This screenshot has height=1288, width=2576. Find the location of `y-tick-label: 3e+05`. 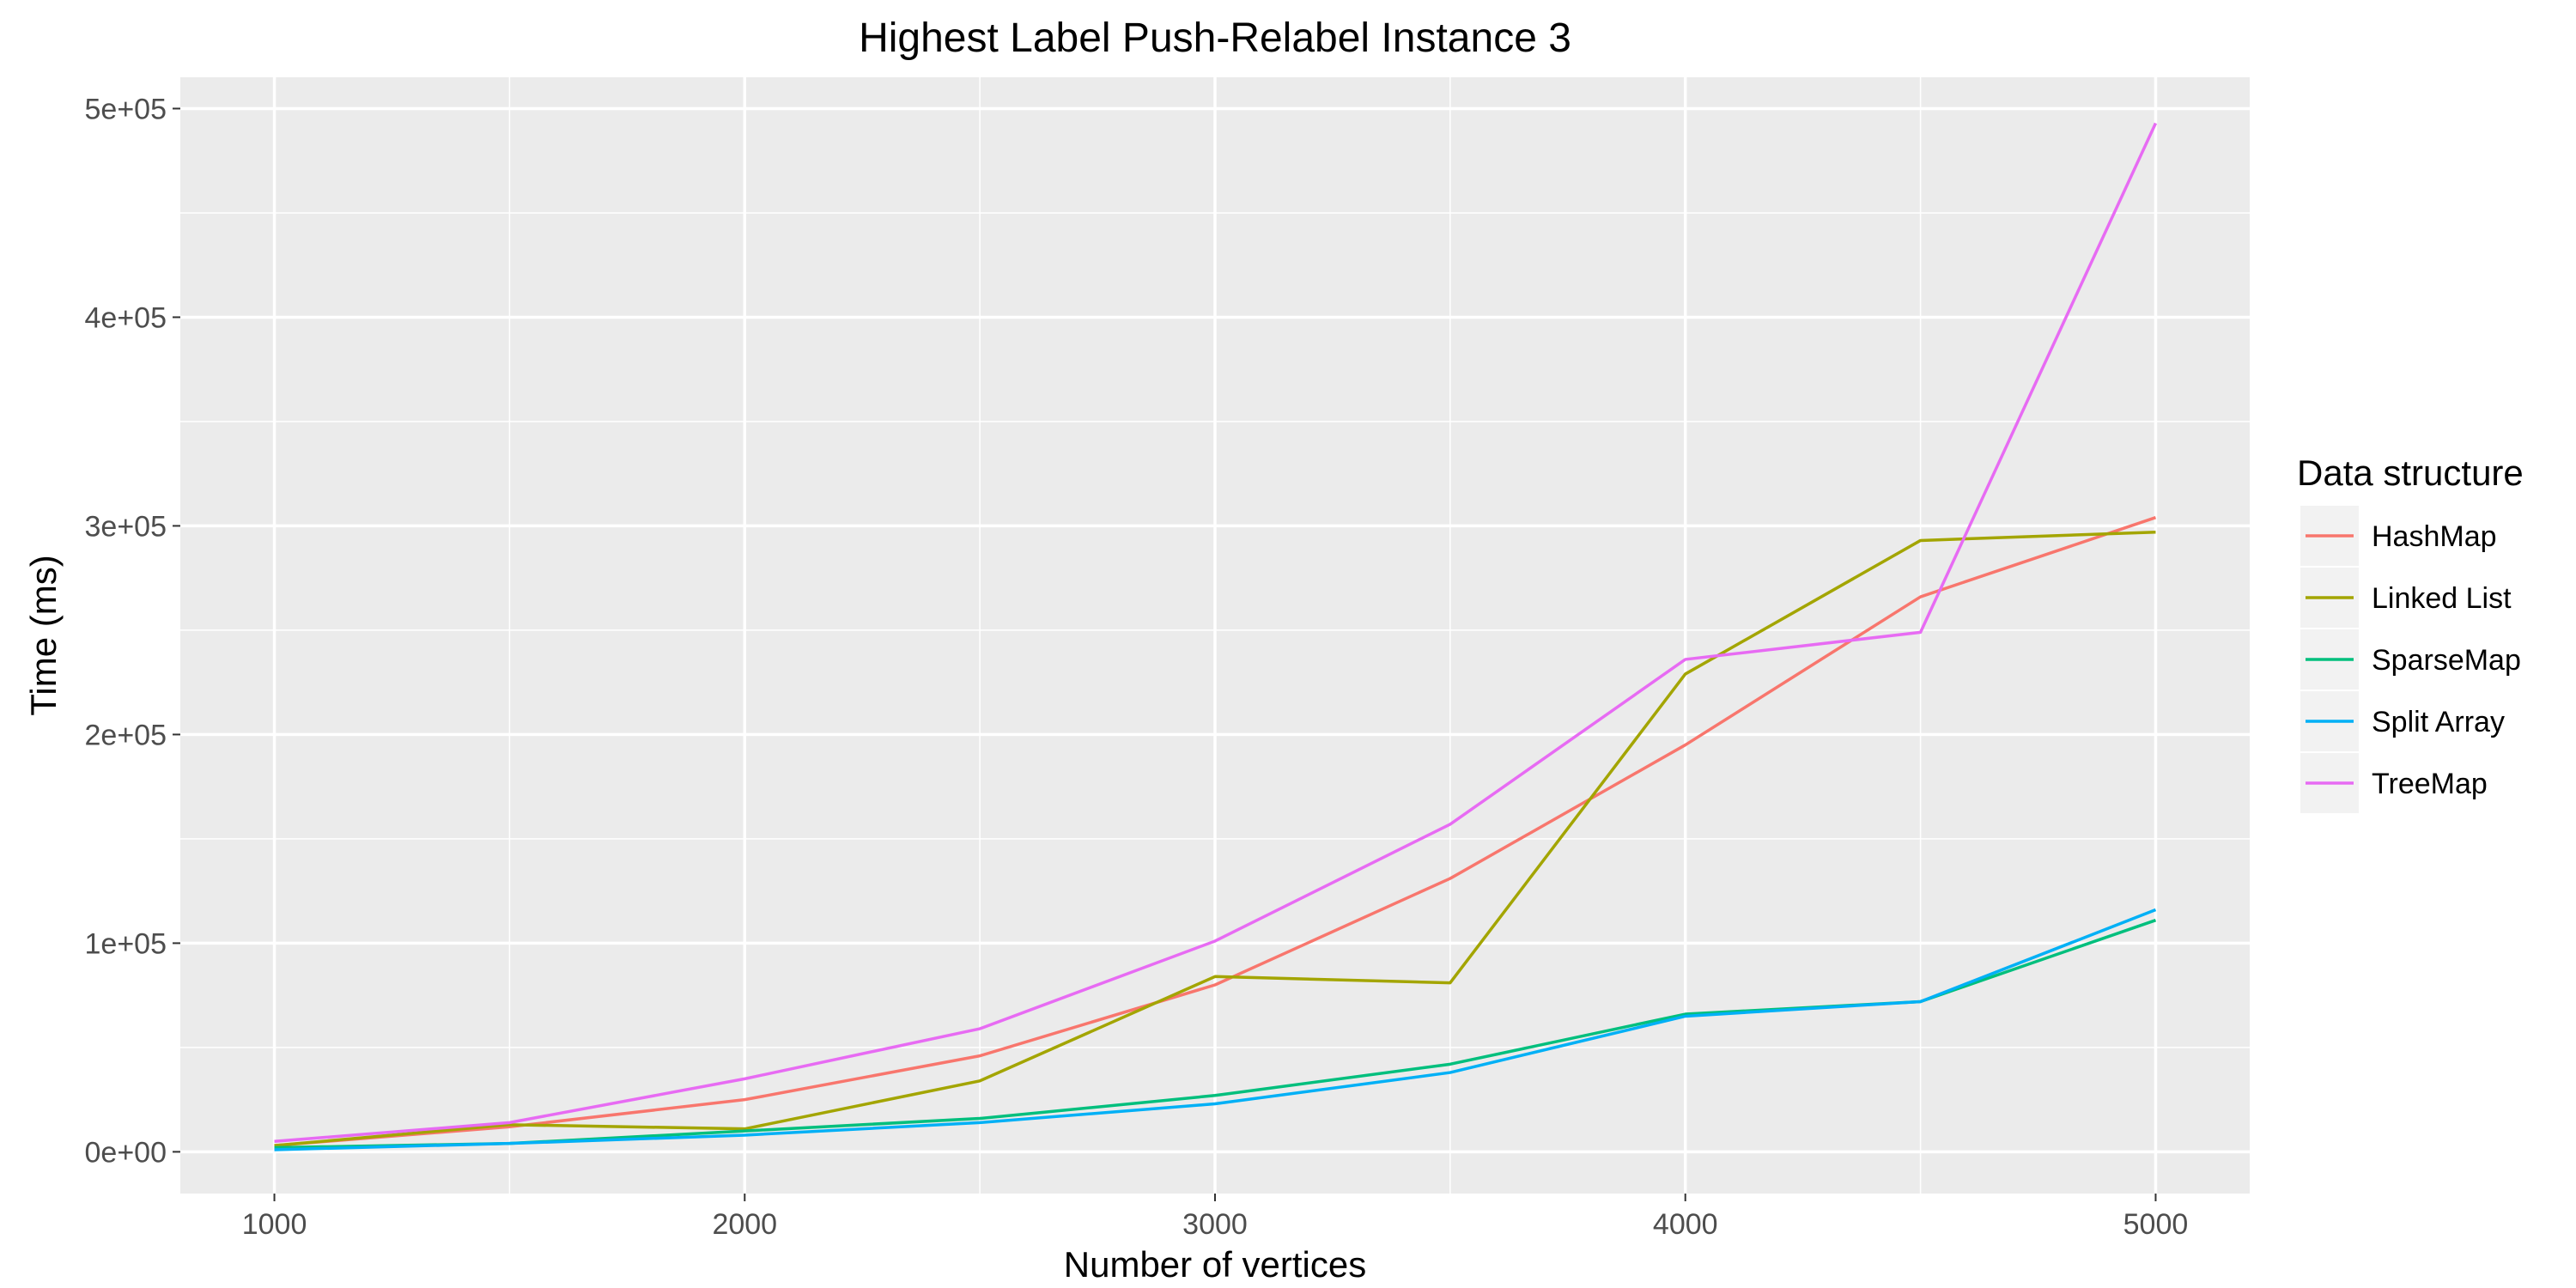

y-tick-label: 3e+05 is located at coordinates (126, 526).